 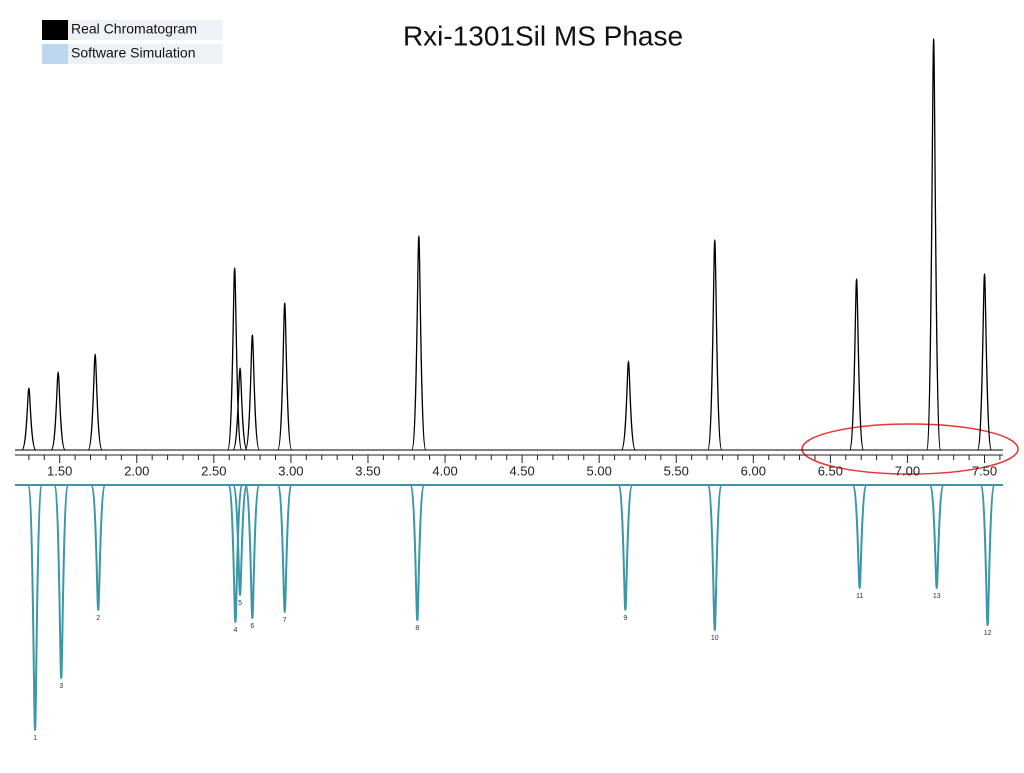 I want to click on peak-label: 2, so click(x=98, y=618).